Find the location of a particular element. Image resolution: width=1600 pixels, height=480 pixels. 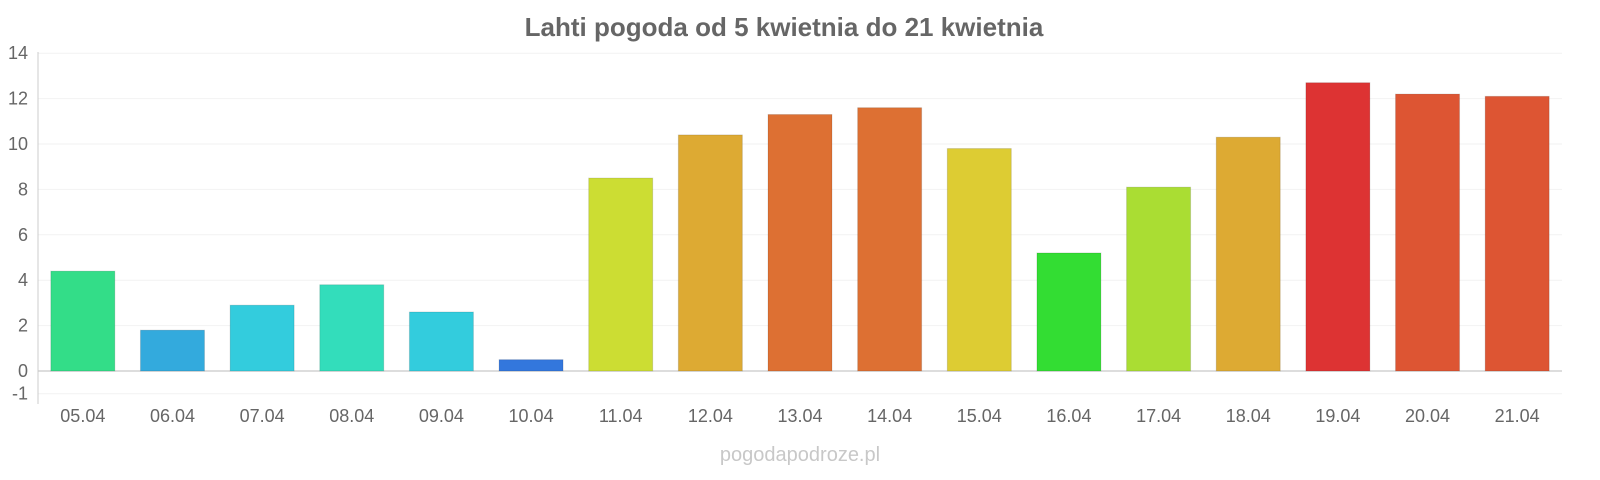

bar-14.04 is located at coordinates (890, 239).